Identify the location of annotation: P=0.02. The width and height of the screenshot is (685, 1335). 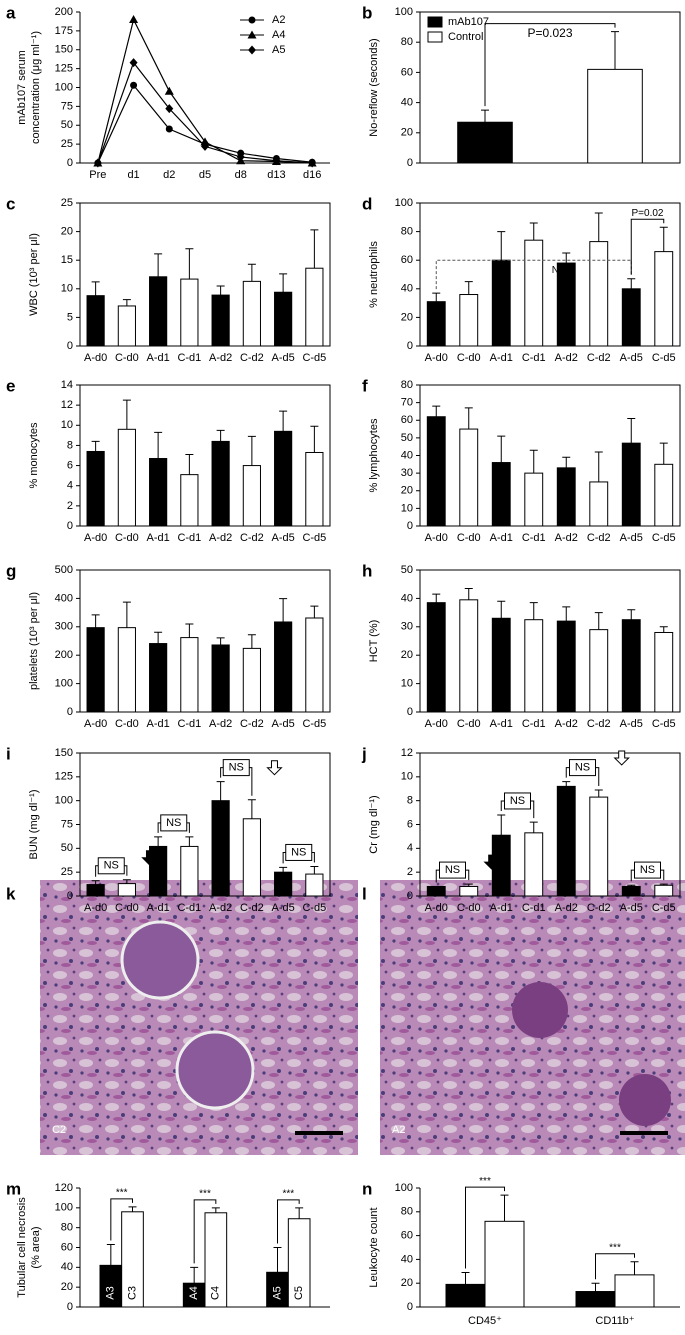
(648, 213).